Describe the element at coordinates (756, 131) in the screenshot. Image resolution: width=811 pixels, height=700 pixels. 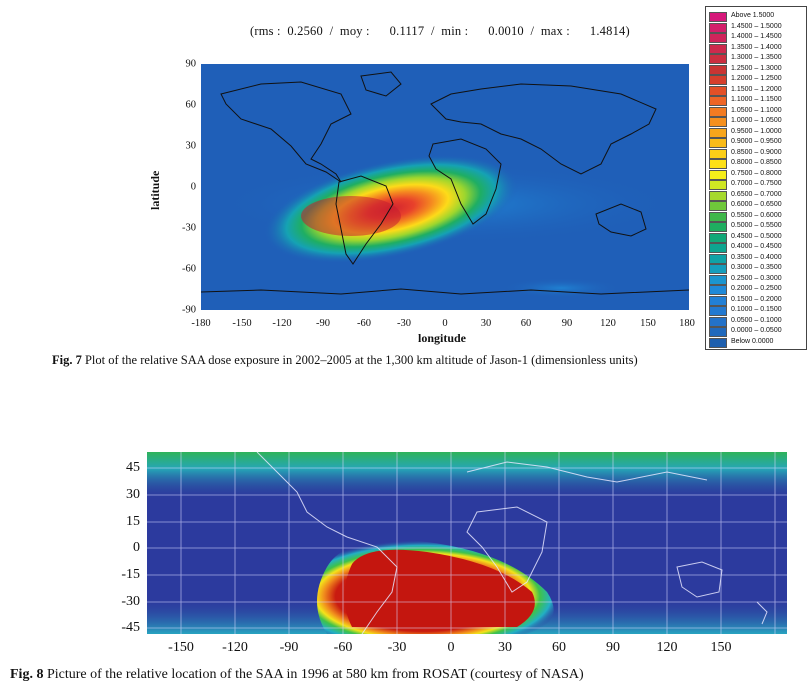
I see `legend-label: 0.9500 – 1.0000` at that location.